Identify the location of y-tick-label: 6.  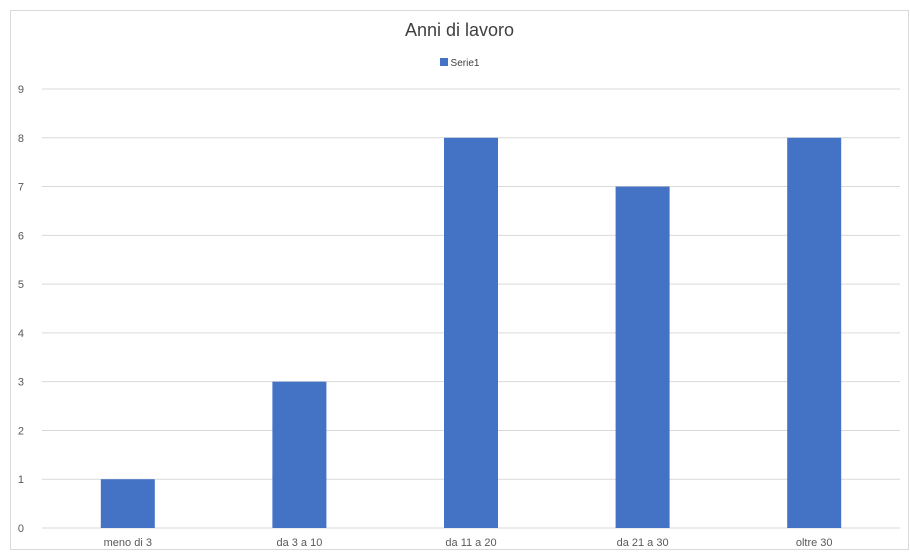
(21, 236).